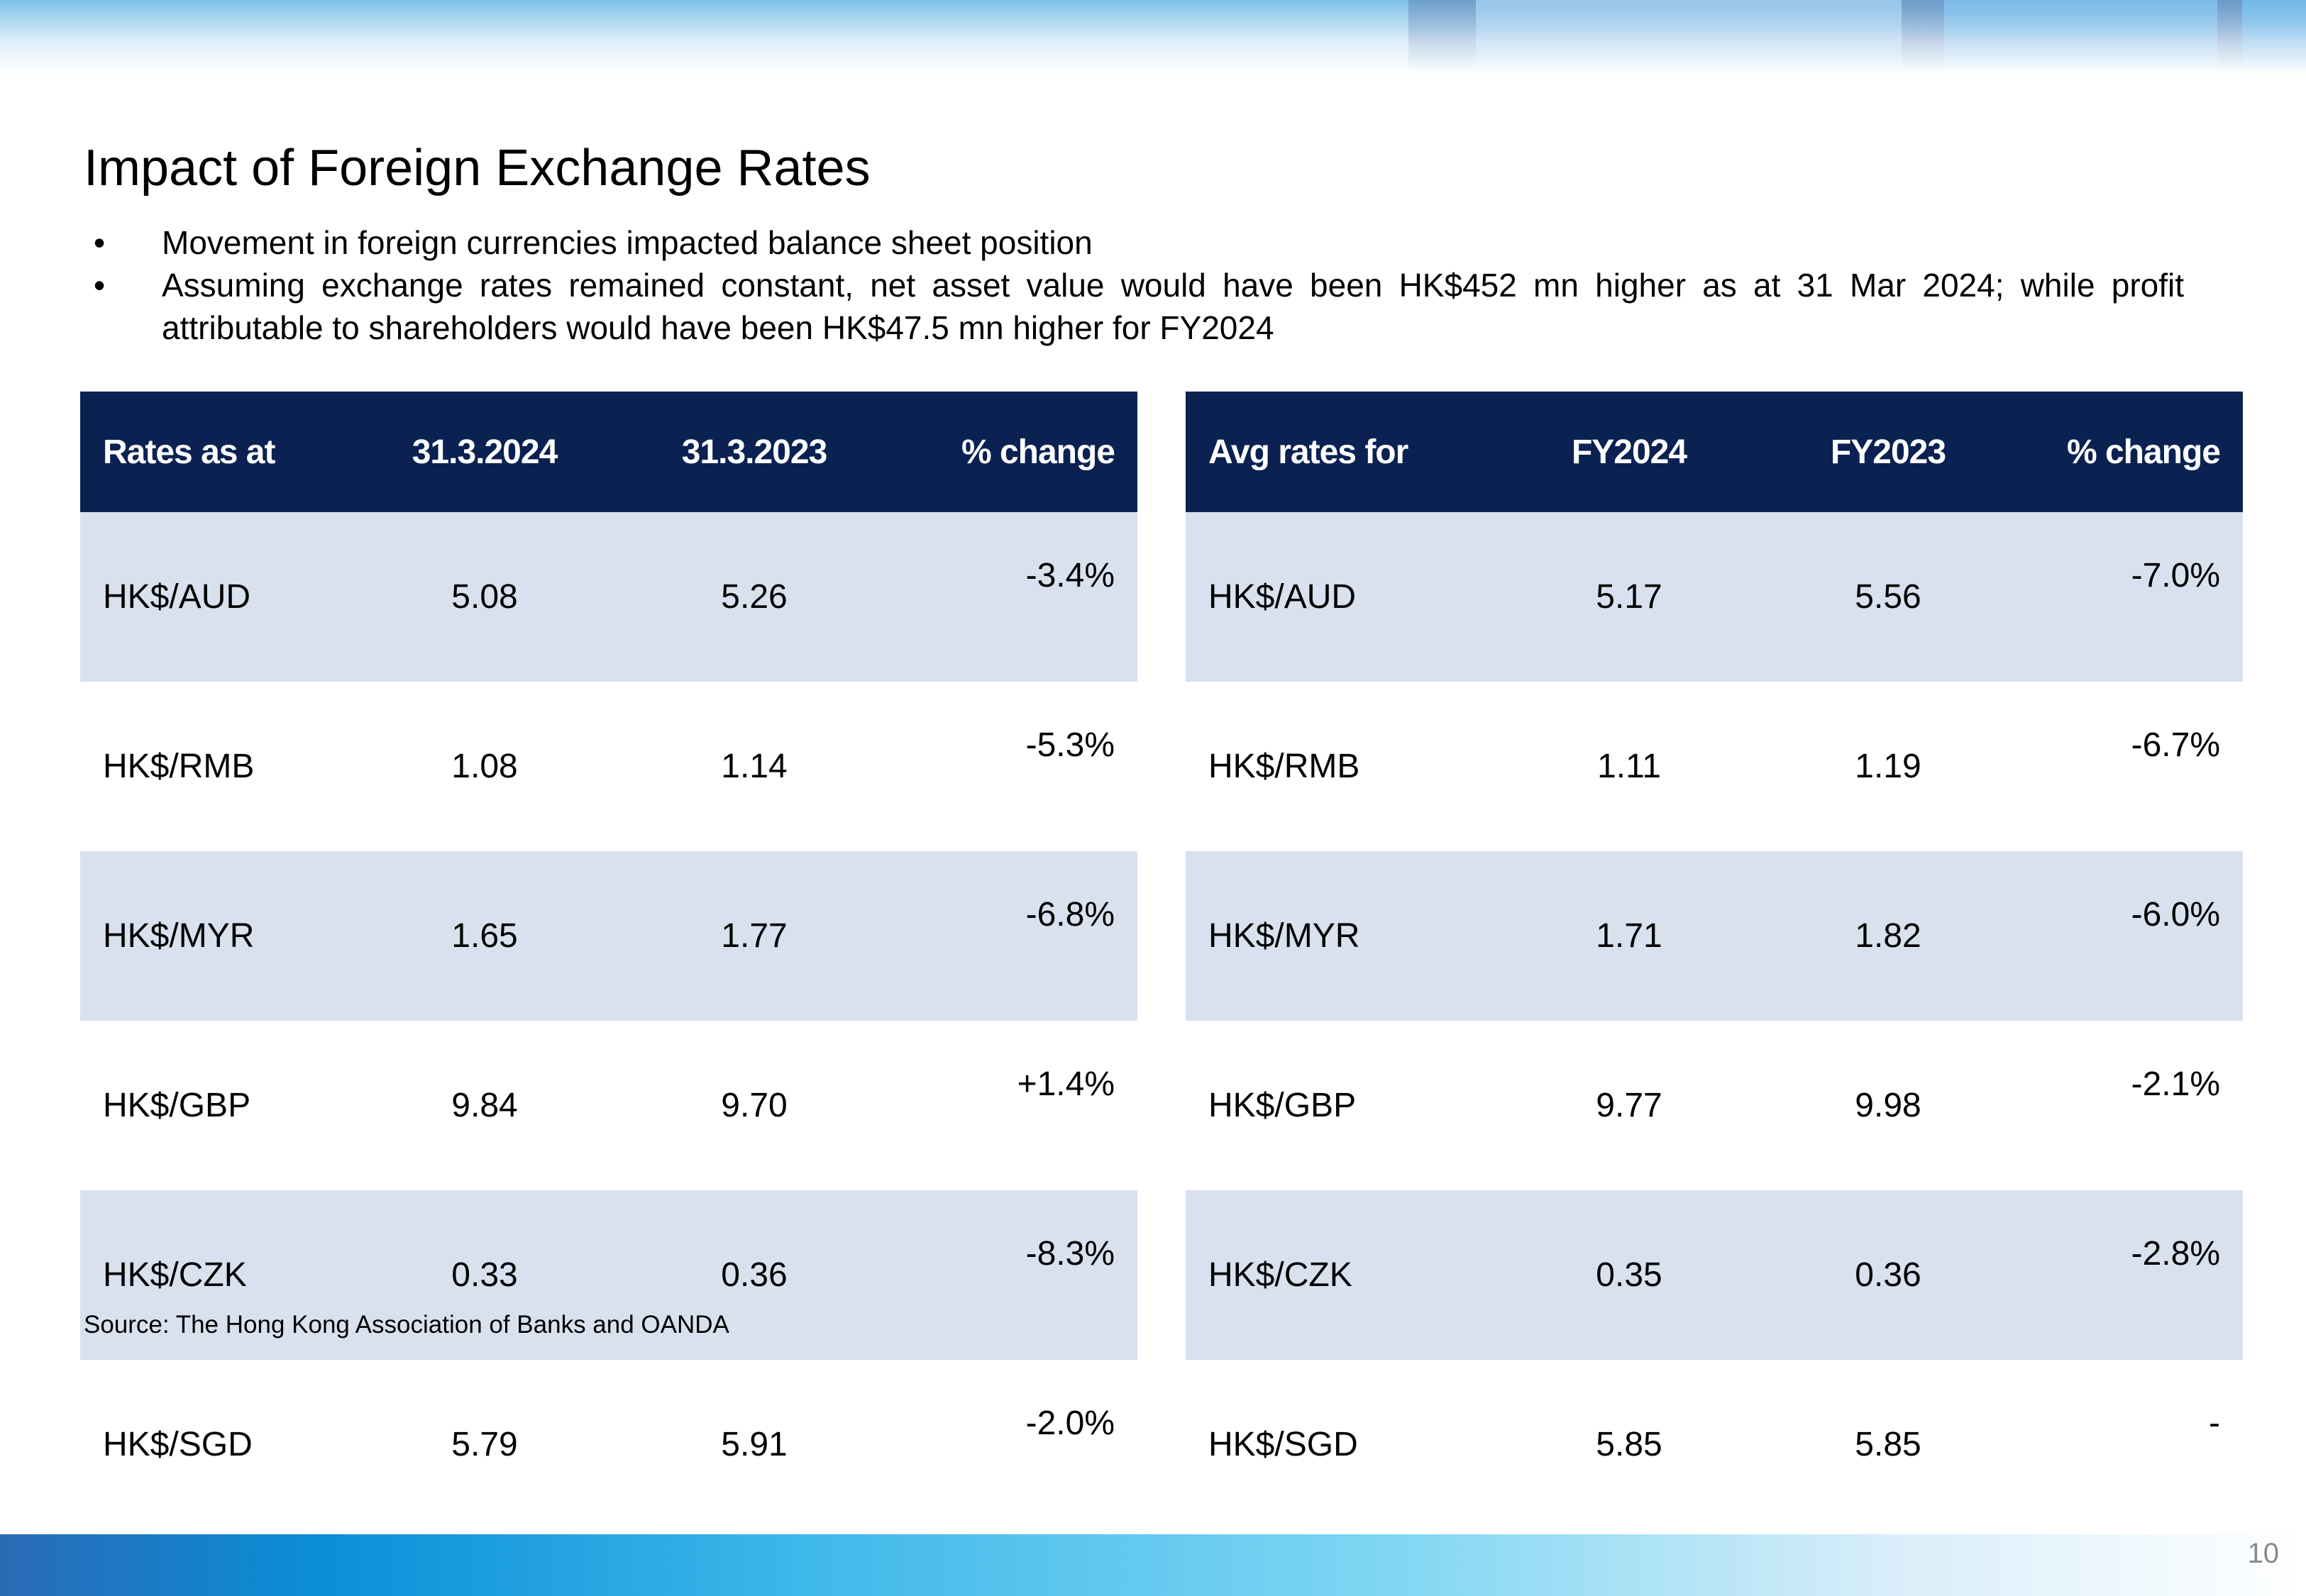  What do you see at coordinates (485, 597) in the screenshot?
I see `rate-cell: 5.08` at bounding box center [485, 597].